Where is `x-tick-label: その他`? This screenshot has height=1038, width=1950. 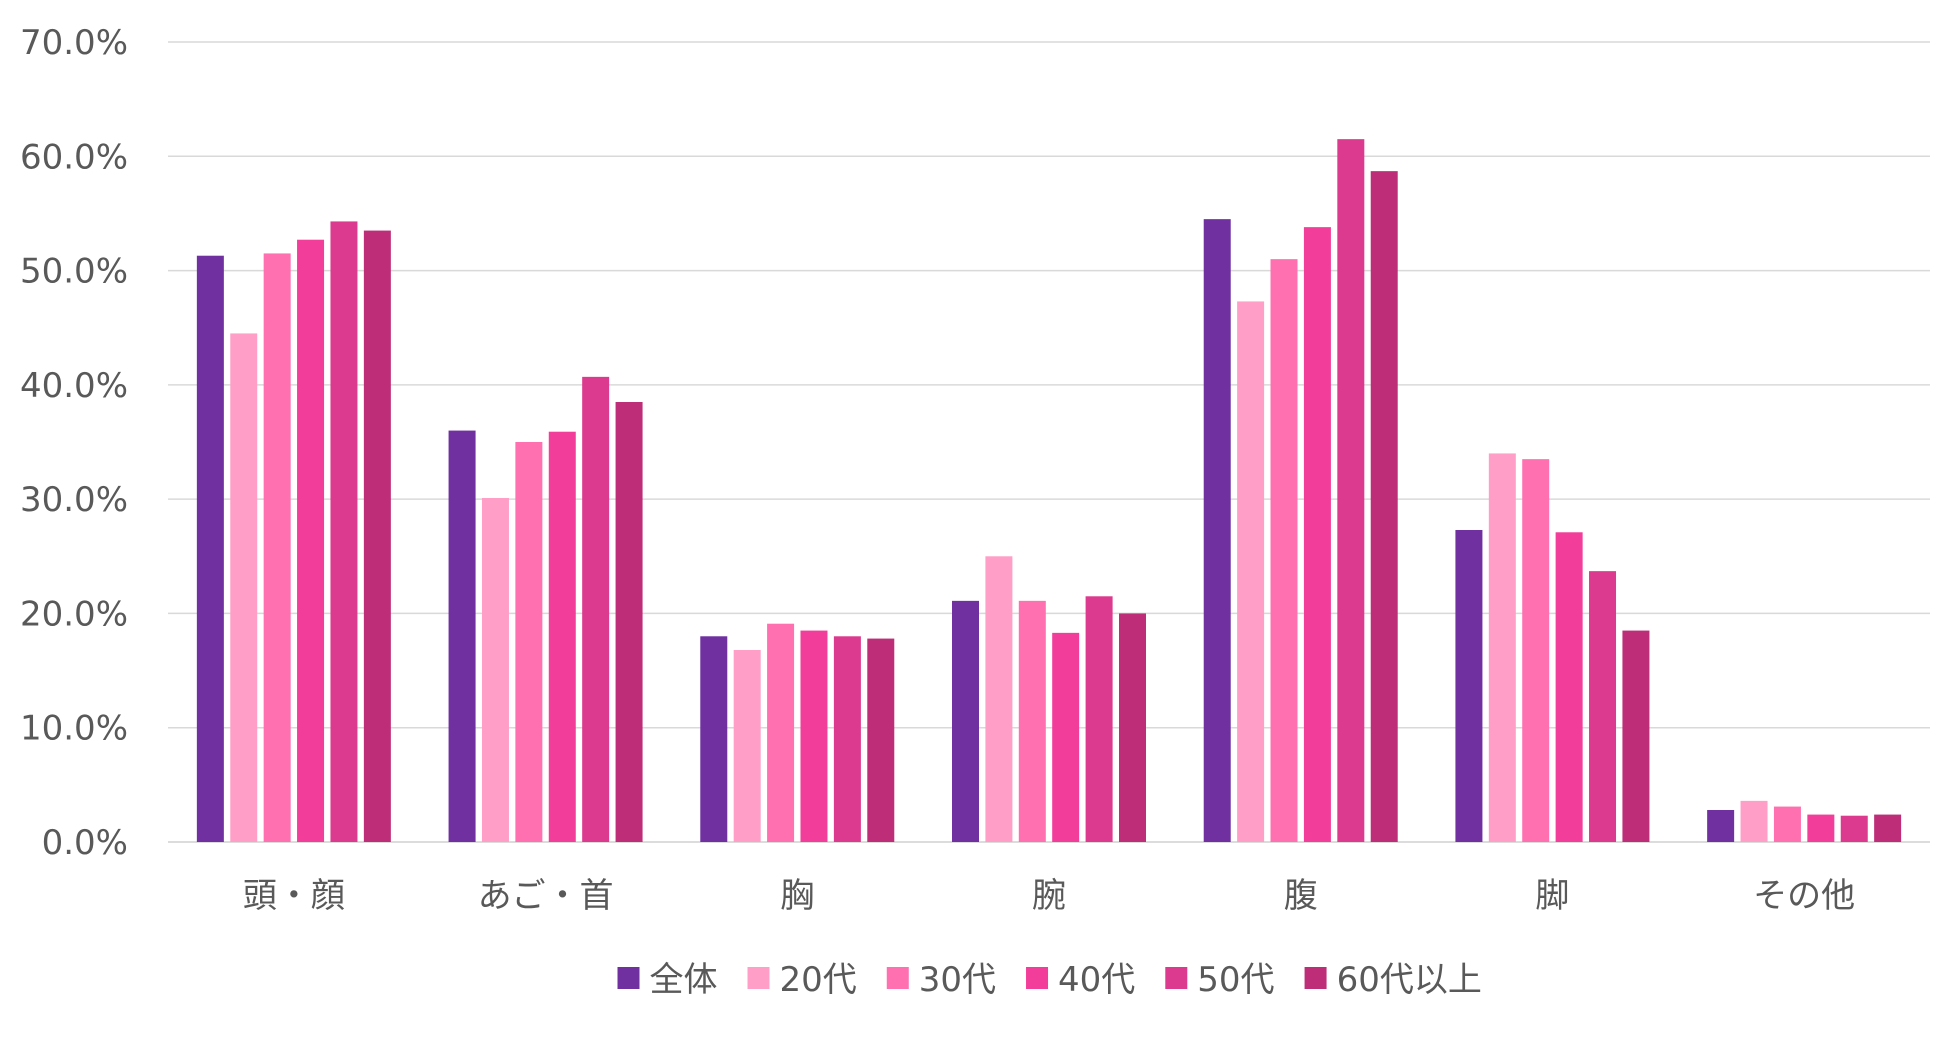 x-tick-label: その他 is located at coordinates (1804, 896).